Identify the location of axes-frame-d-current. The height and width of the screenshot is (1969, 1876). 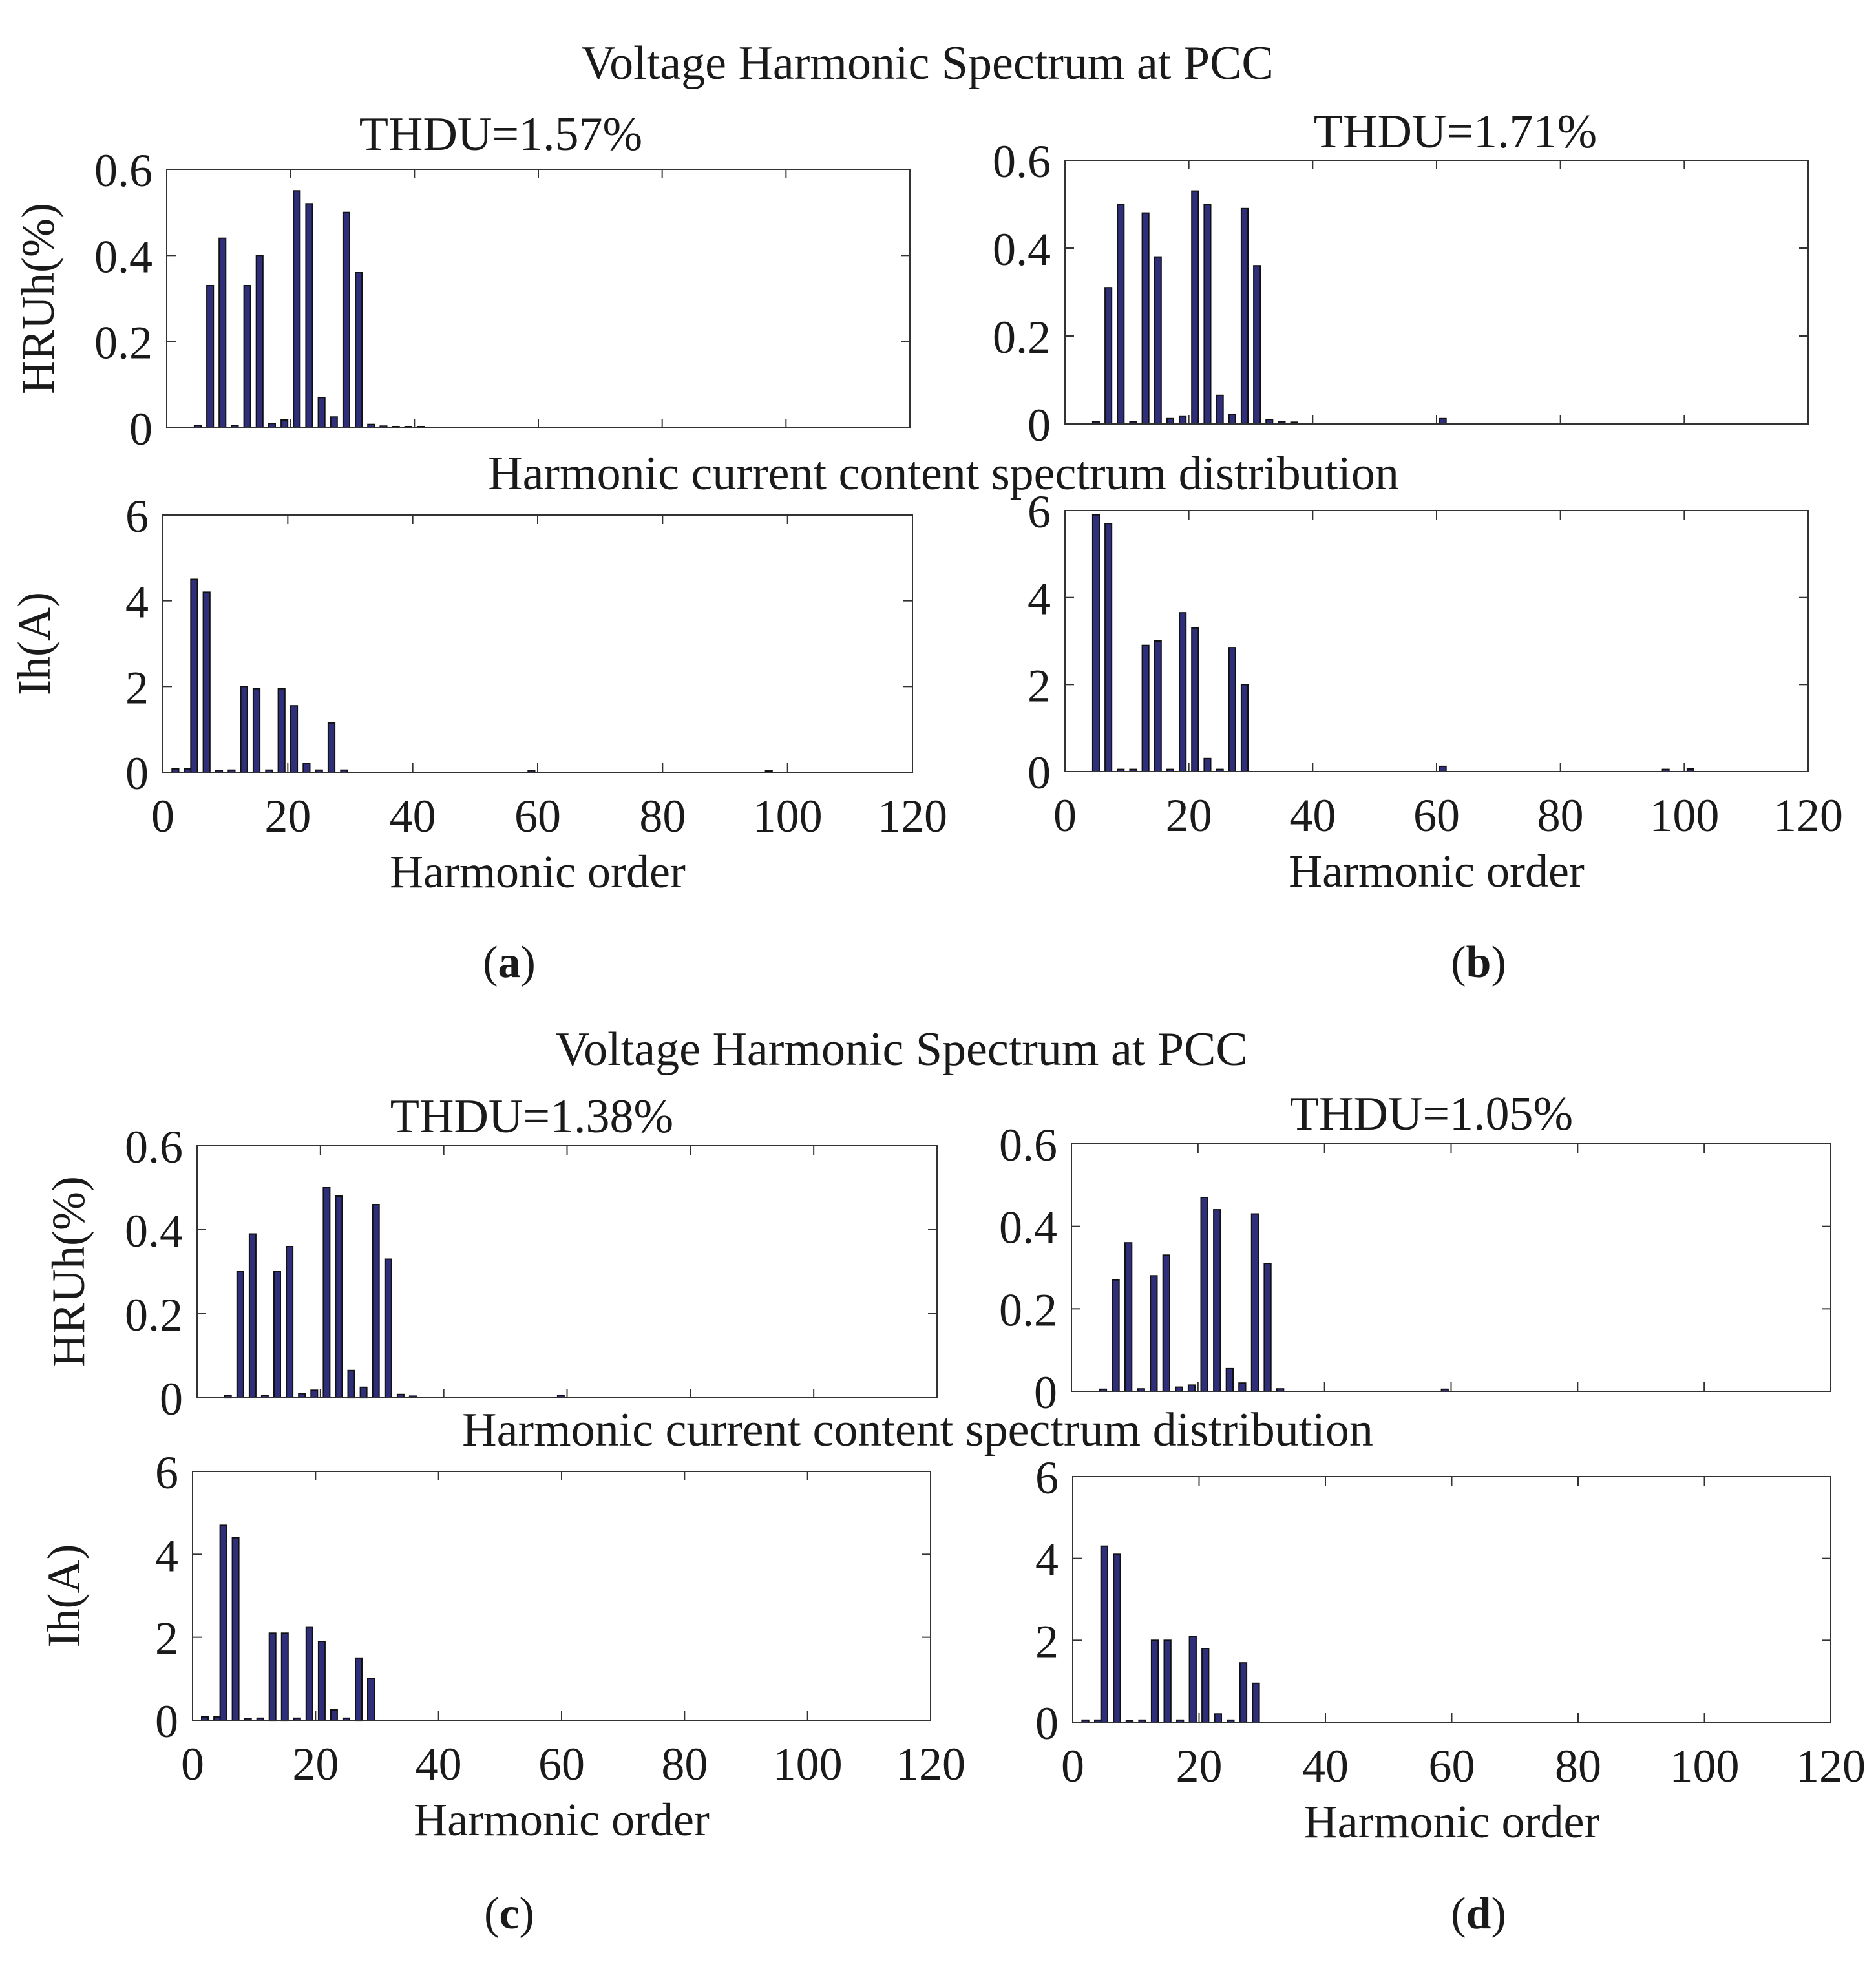
(1451, 1599).